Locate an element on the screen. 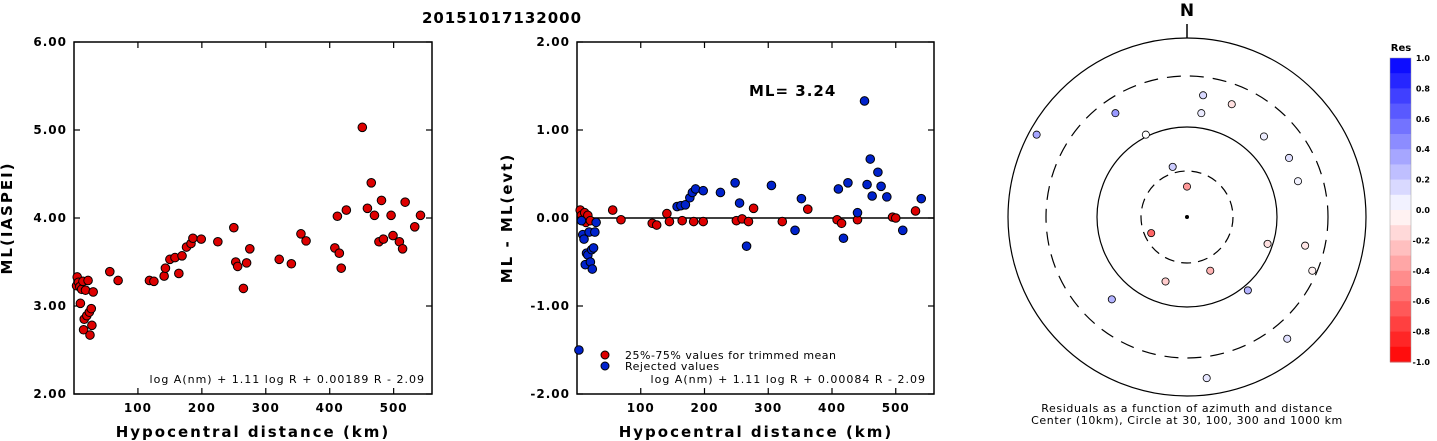 The image size is (1437, 441). x-axis-label: Hypocentral distance (km) is located at coordinates (756, 432).